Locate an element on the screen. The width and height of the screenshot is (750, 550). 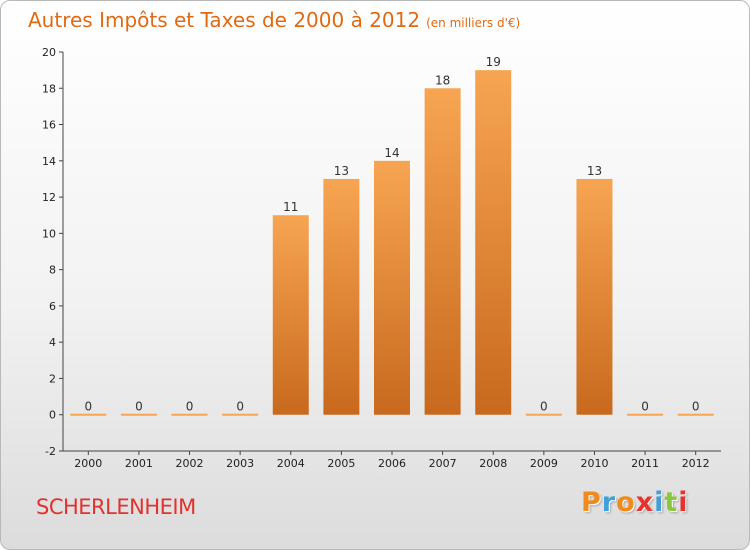
x-tick-label: 2008 is located at coordinates (493, 463).